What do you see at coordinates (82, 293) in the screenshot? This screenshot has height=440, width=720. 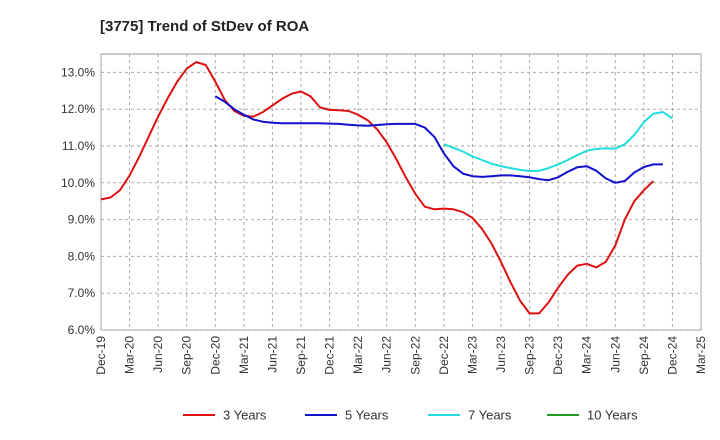 I see `y-tick-label: 7.0%` at bounding box center [82, 293].